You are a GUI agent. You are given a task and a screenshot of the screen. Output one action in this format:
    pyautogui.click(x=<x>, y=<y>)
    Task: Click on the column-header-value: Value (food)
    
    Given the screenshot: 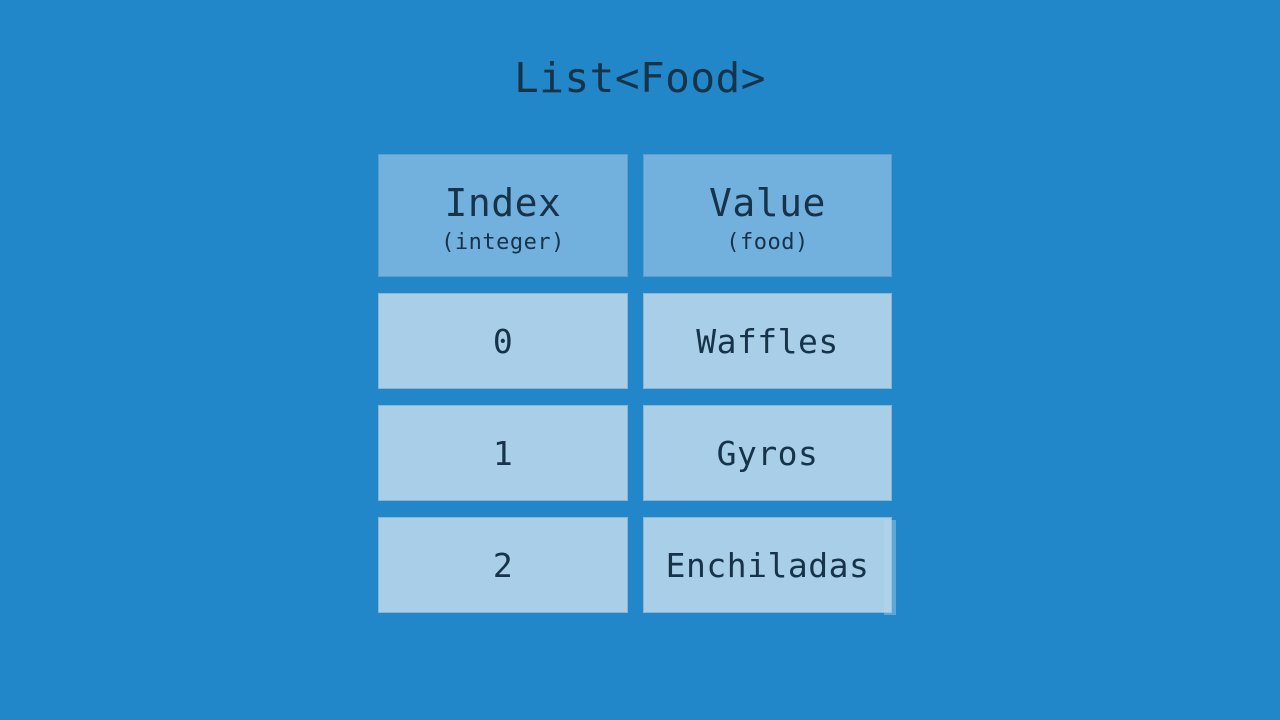 What is the action you would take?
    pyautogui.click(x=767, y=215)
    